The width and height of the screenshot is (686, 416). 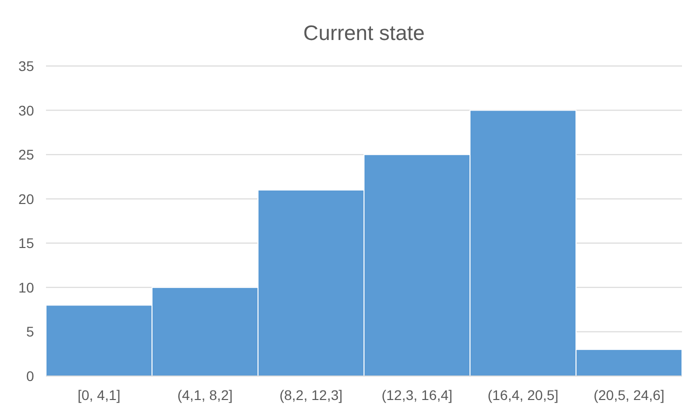 What do you see at coordinates (205, 395) in the screenshot?
I see `x-tick-label: (4,1, 8,2]` at bounding box center [205, 395].